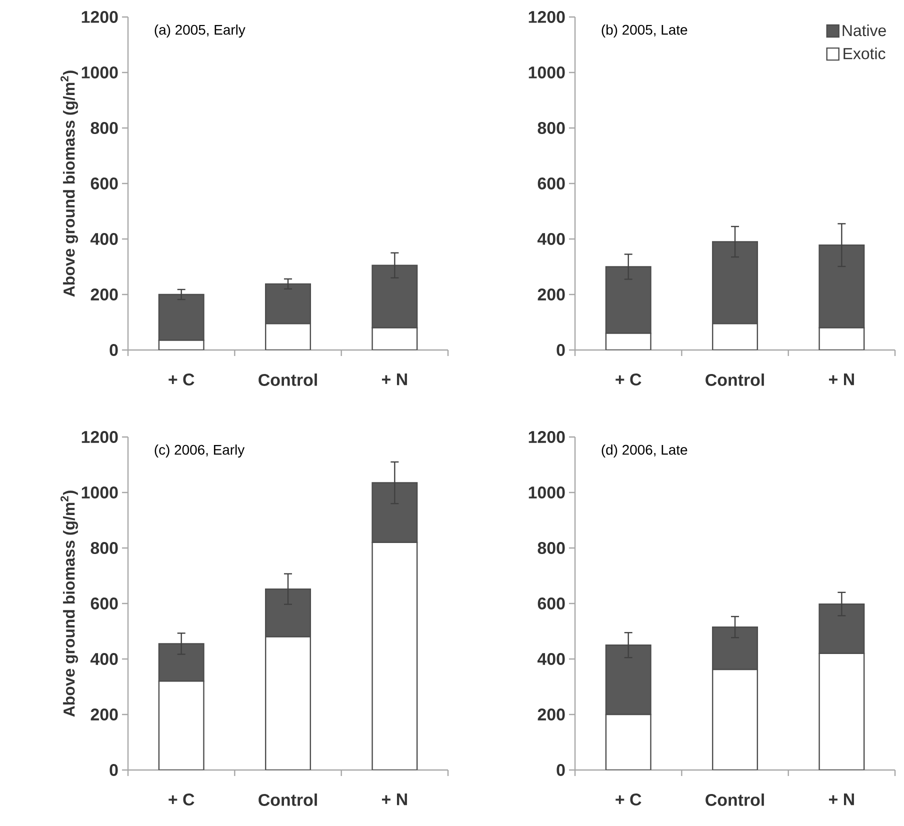 The height and width of the screenshot is (826, 904). I want to click on legend-label: Native, so click(864, 30).